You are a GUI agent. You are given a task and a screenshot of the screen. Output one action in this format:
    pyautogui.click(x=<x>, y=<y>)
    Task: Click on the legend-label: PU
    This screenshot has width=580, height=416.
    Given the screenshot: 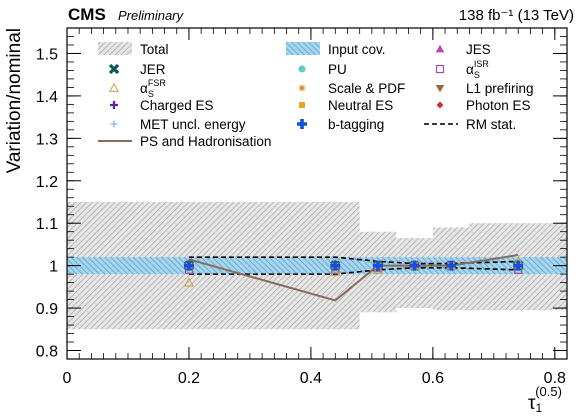 What is the action you would take?
    pyautogui.click(x=337, y=69)
    